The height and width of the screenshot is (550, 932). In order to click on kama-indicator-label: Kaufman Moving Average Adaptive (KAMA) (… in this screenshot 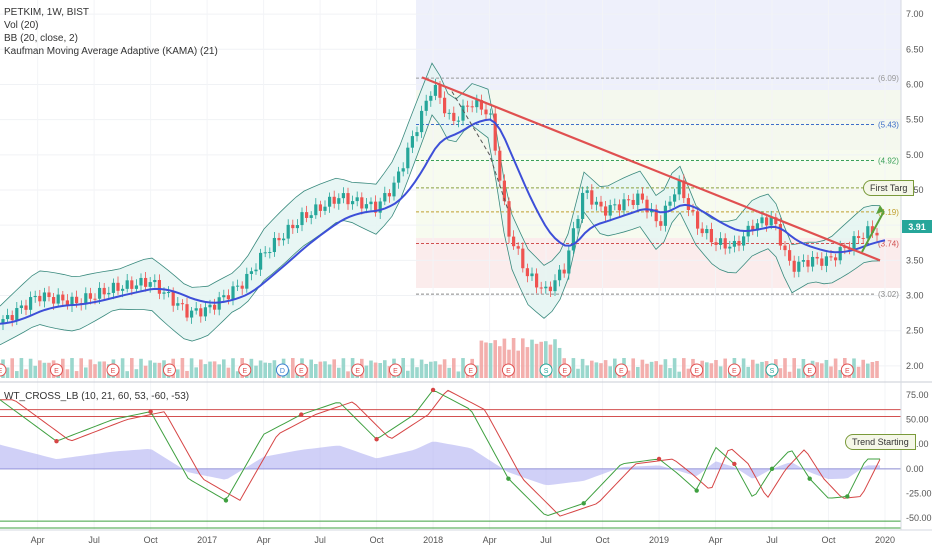, I will do `click(111, 51)`.